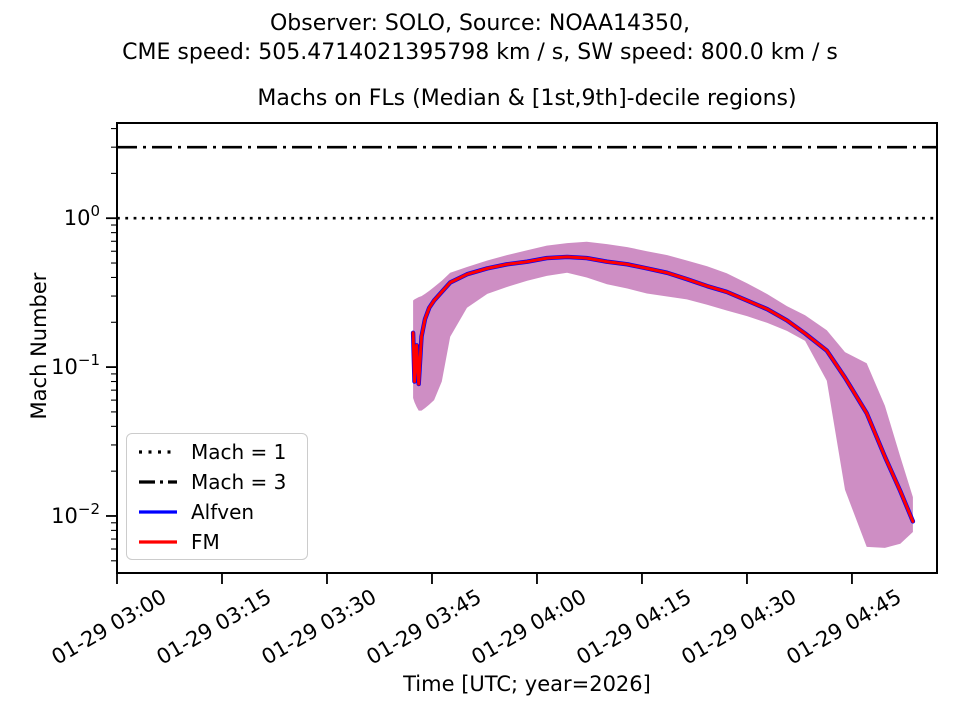  Describe the element at coordinates (318, 627) in the screenshot. I see `x-tick-label: 01-29 03:30` at that location.